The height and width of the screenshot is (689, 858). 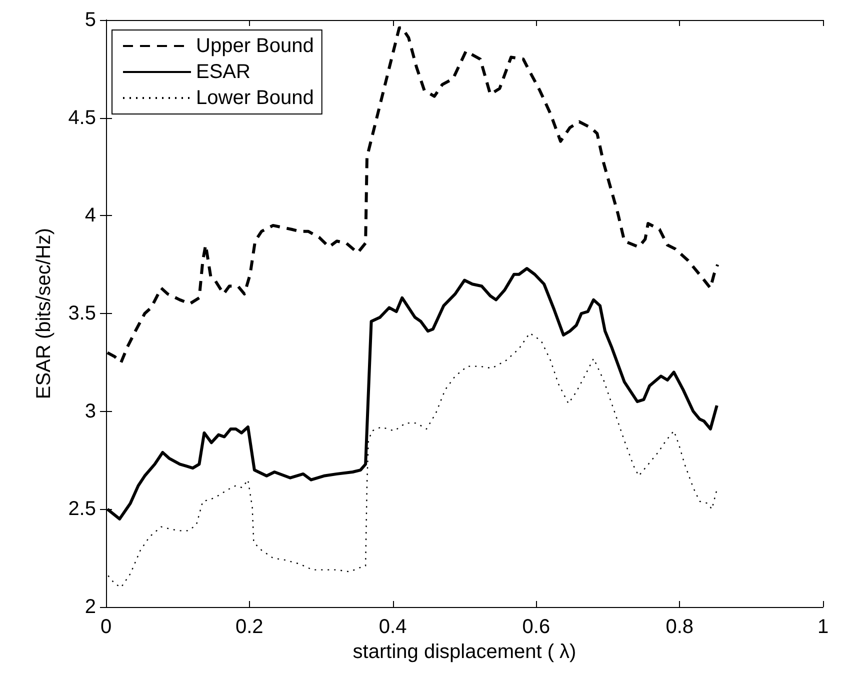 What do you see at coordinates (90, 215) in the screenshot?
I see `y-tick-label: 4` at bounding box center [90, 215].